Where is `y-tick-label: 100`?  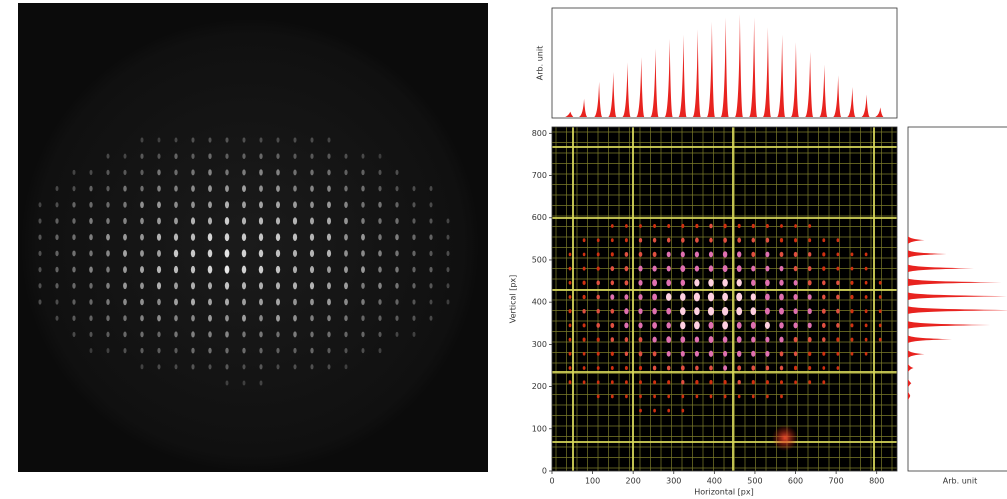
y-tick-label: 100 is located at coordinates (539, 428).